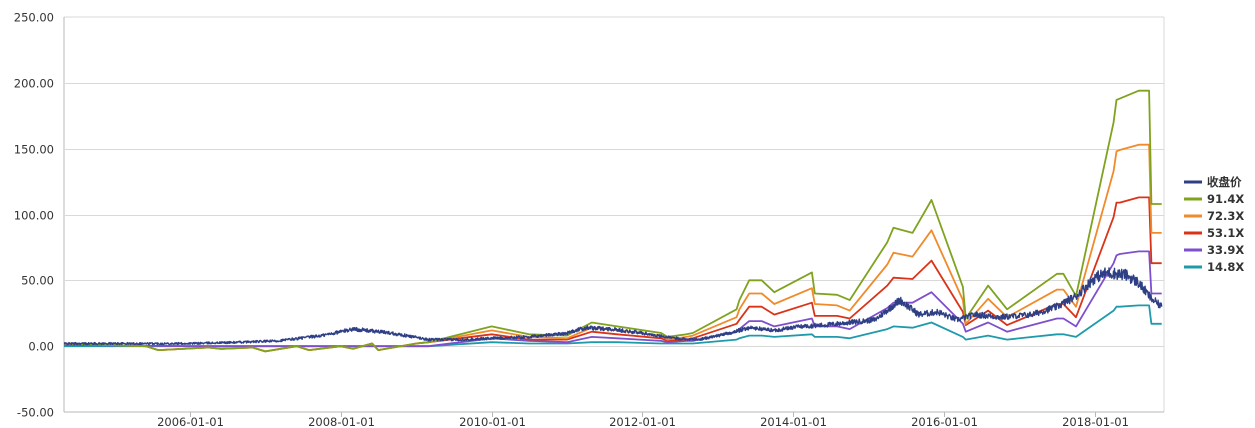 The width and height of the screenshot is (1255, 428). I want to click on x-tick-label: 2008-01-01, so click(341, 421).